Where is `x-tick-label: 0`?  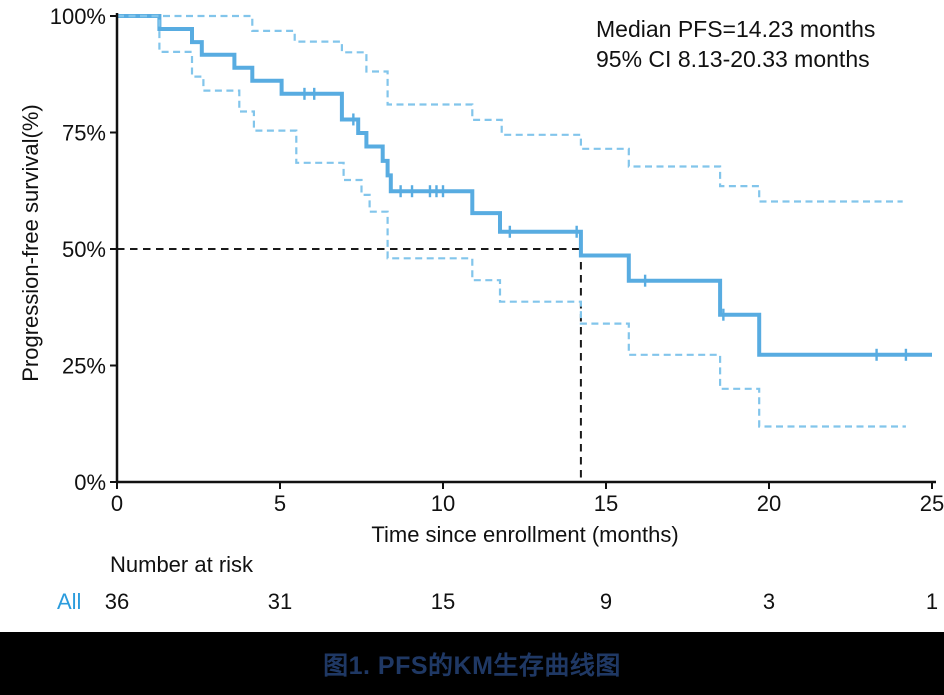
x-tick-label: 0 is located at coordinates (117, 503).